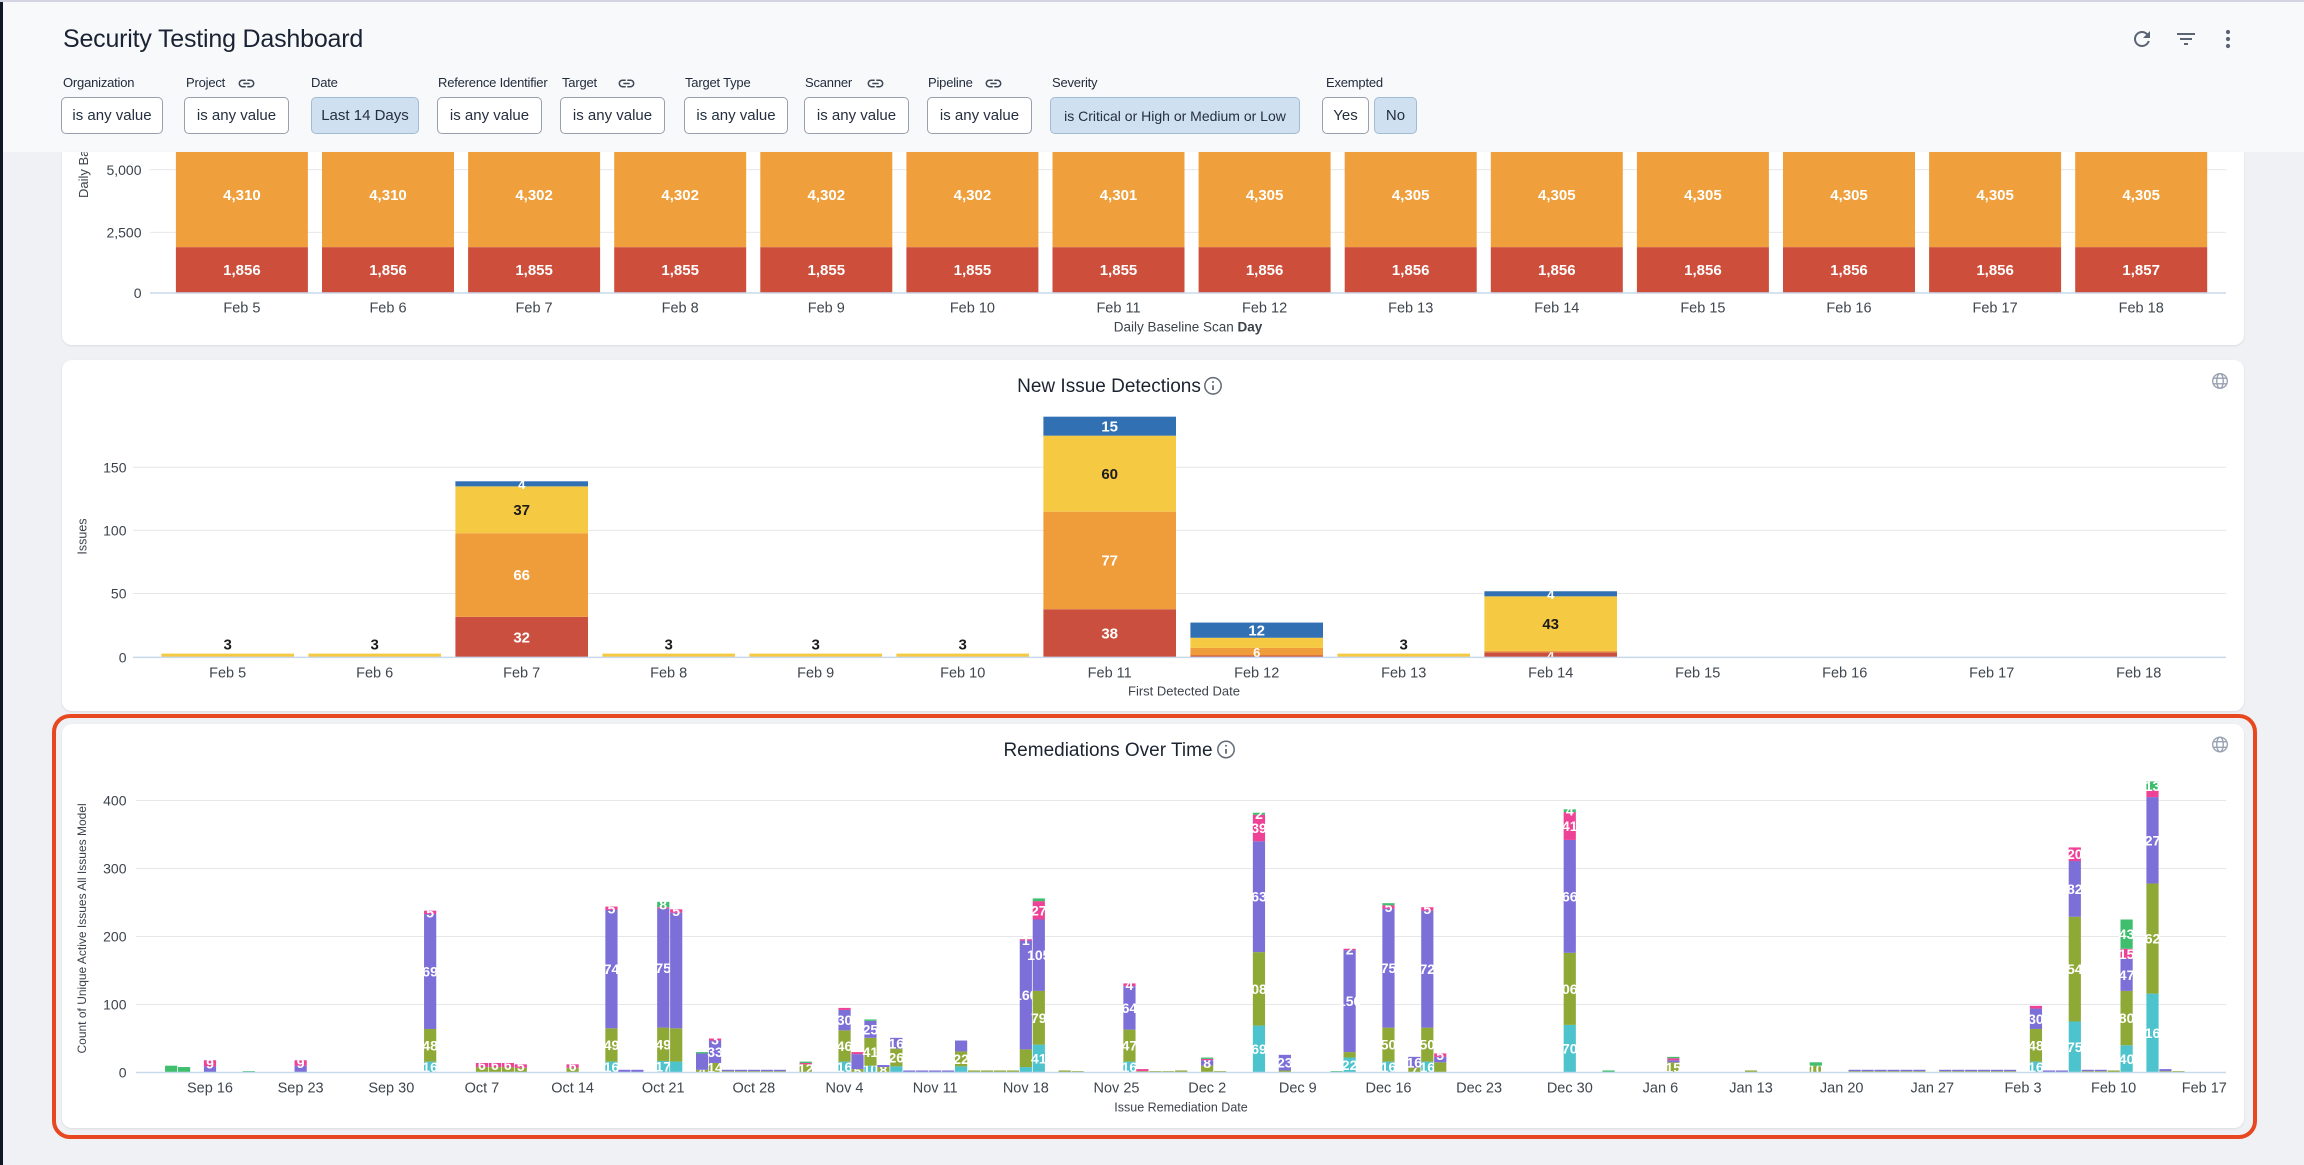 The image size is (2304, 1165). I want to click on svg-text: 22, so click(1350, 1065).